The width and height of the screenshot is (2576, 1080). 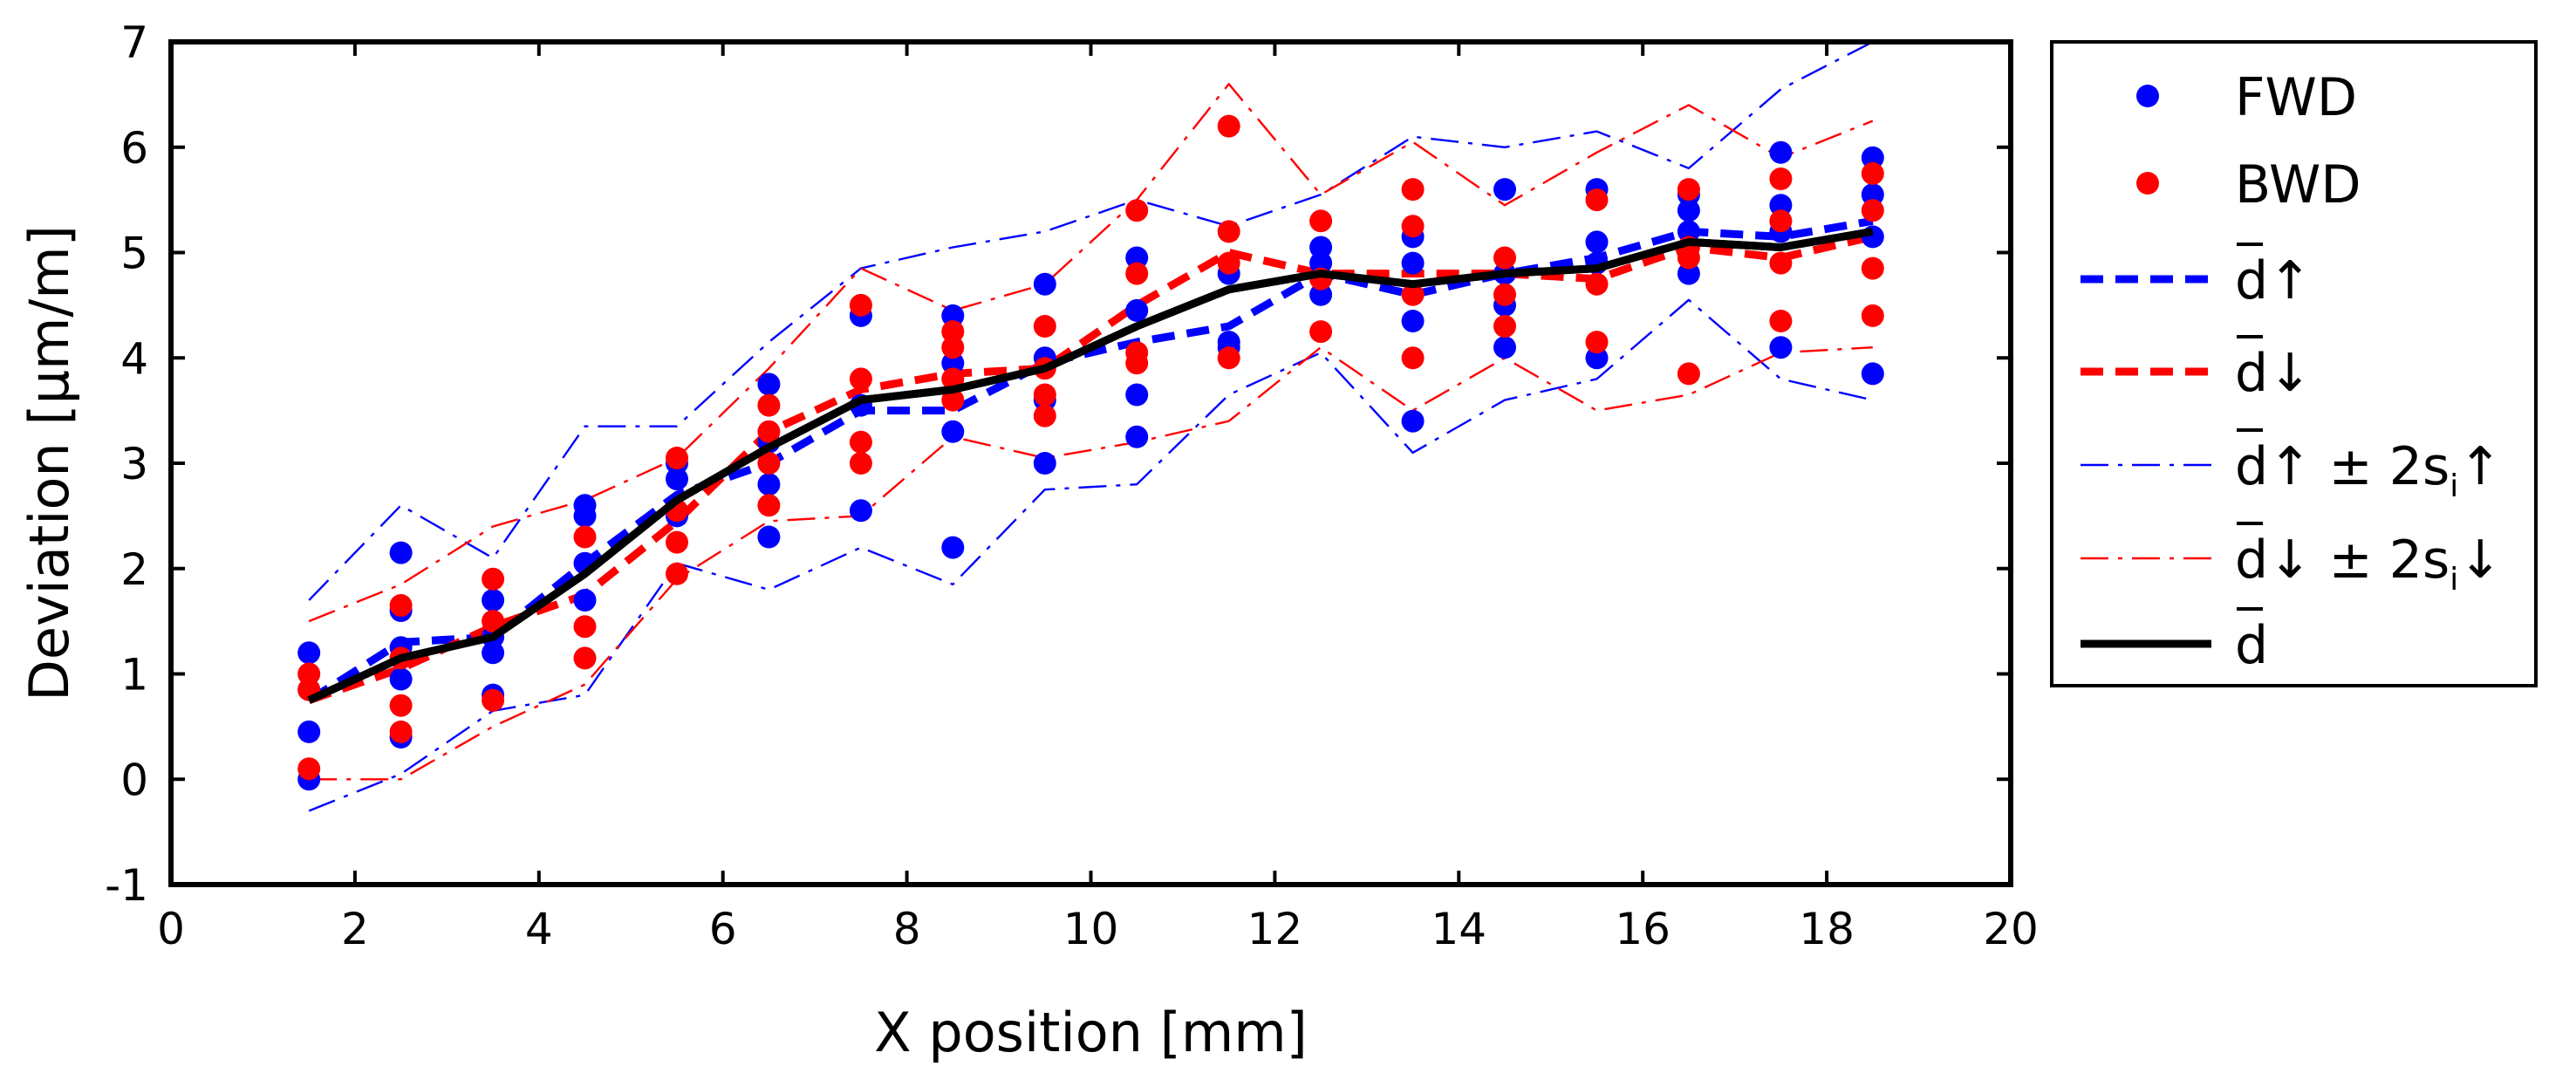 I want to click on x-tick-label-4: 8, so click(x=907, y=929).